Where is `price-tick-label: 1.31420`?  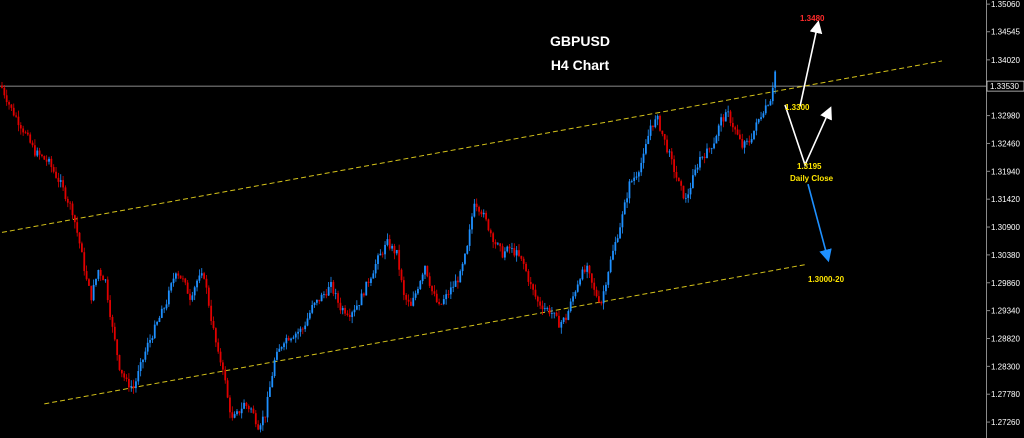 price-tick-label: 1.31420 is located at coordinates (1005, 199).